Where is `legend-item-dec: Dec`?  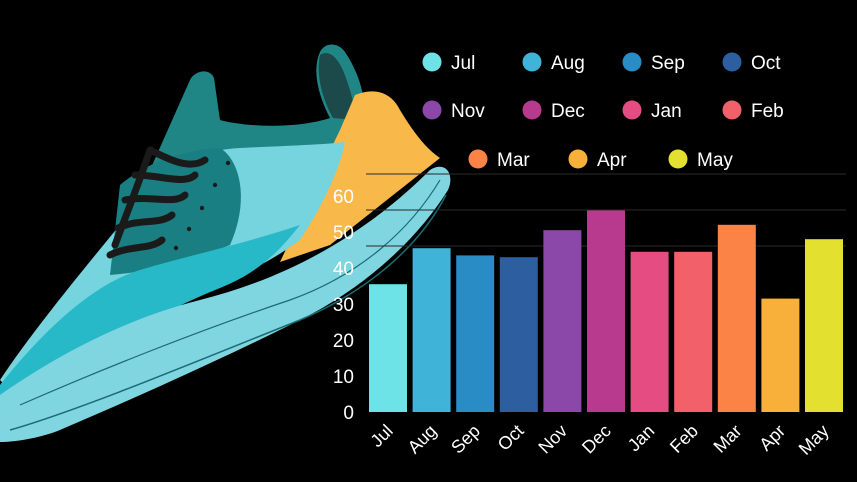 legend-item-dec: Dec is located at coordinates (553, 111).